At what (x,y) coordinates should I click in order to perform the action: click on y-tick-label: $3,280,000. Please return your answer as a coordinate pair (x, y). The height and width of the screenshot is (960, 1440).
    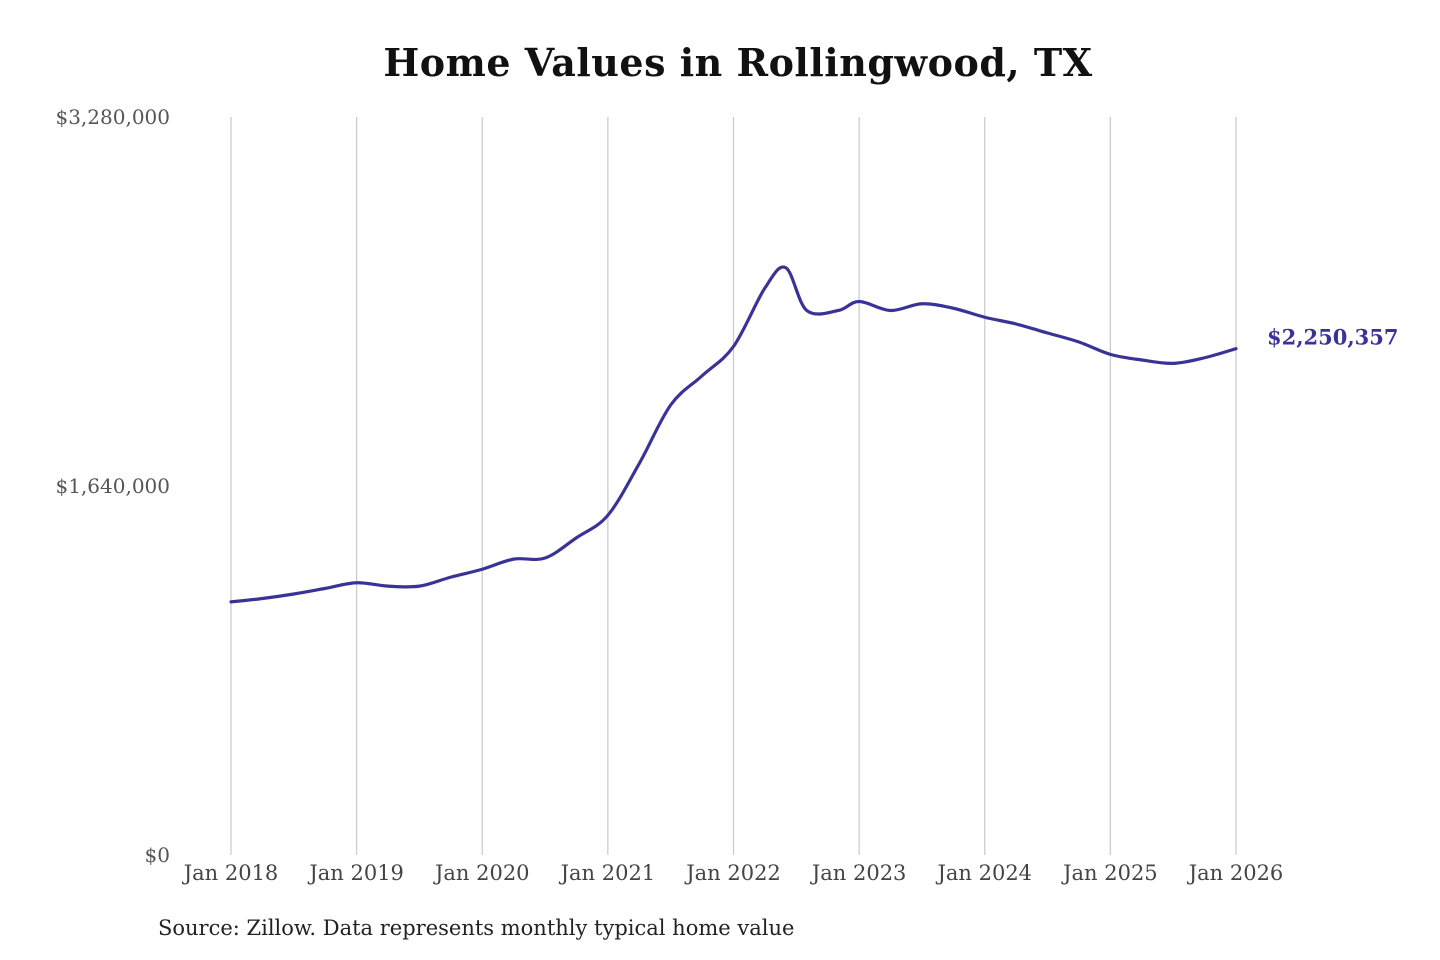
    Looking at the image, I should click on (112, 117).